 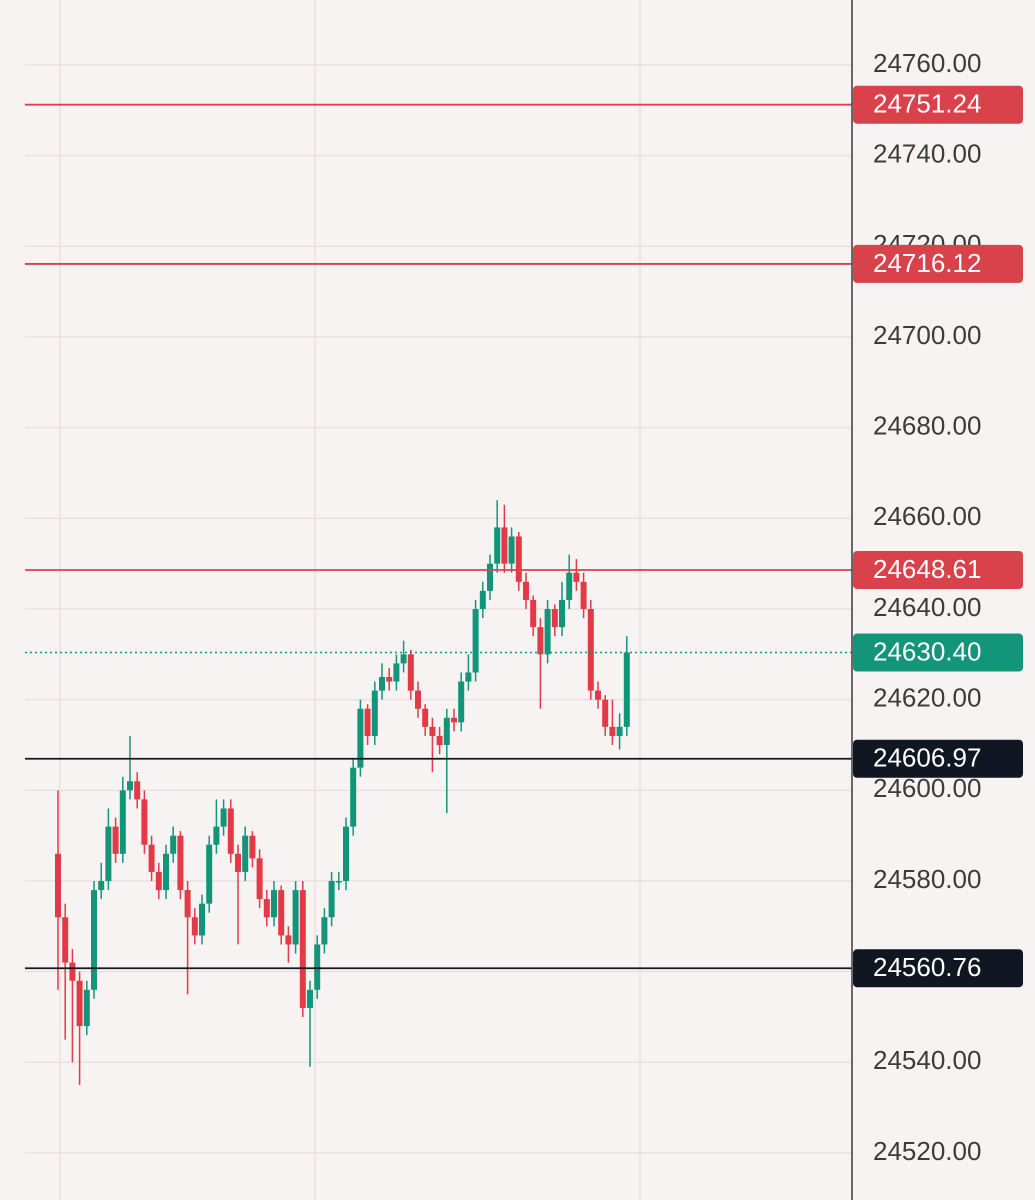 What do you see at coordinates (927, 154) in the screenshot?
I see `y-tick-label: 24740.00` at bounding box center [927, 154].